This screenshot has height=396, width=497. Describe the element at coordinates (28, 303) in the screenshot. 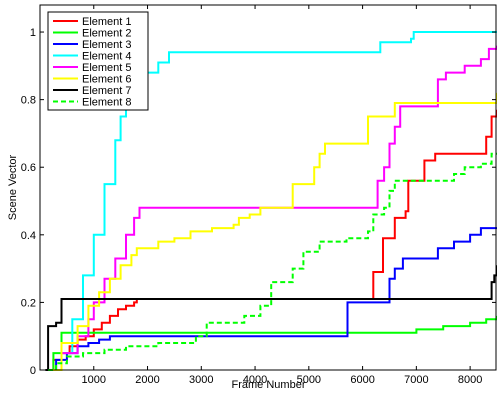

I see `y-tick-label: 0.2` at that location.